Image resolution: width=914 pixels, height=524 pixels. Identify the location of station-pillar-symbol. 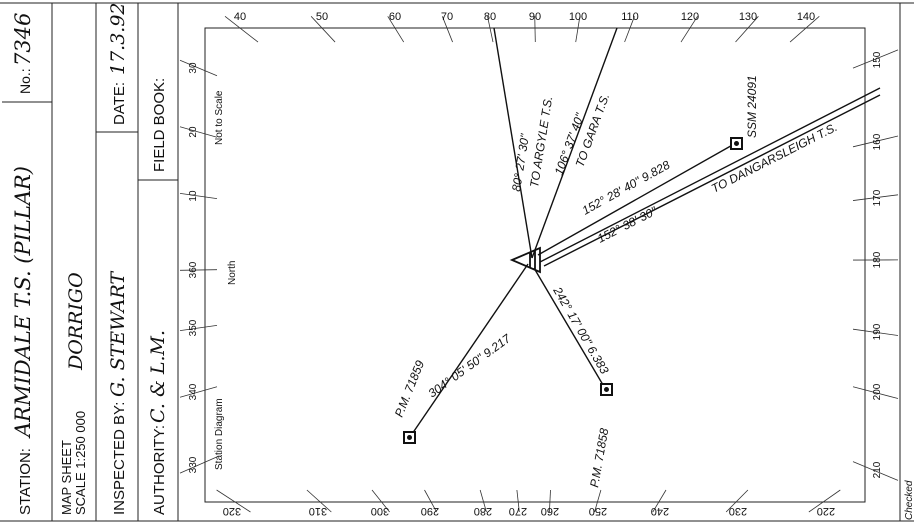
(525, 260).